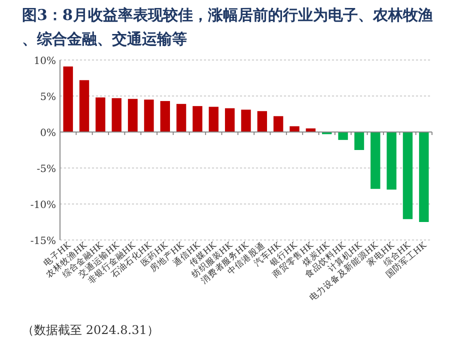 The image size is (454, 350). I want to click on y-tick-label: -10%, so click(43, 205).